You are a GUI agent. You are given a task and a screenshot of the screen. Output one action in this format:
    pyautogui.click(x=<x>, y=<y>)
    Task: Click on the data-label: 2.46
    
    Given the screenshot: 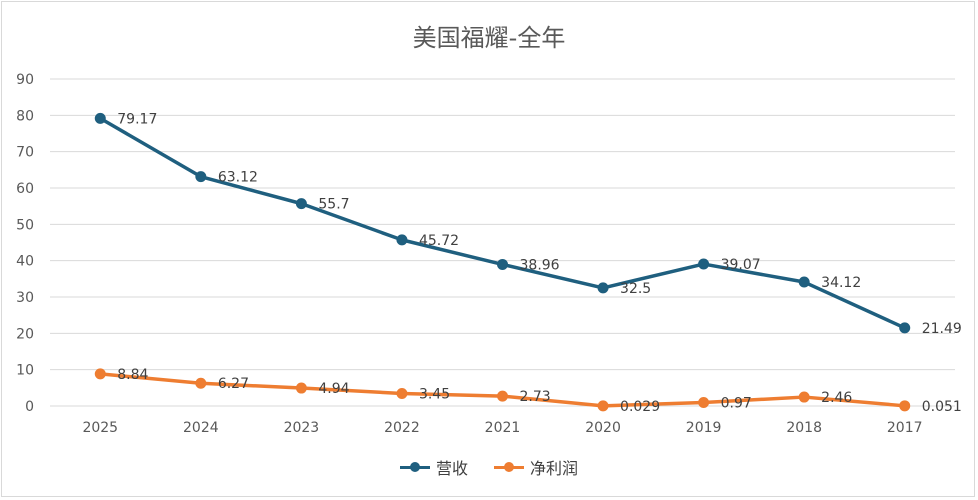 What is the action you would take?
    pyautogui.click(x=836, y=398)
    